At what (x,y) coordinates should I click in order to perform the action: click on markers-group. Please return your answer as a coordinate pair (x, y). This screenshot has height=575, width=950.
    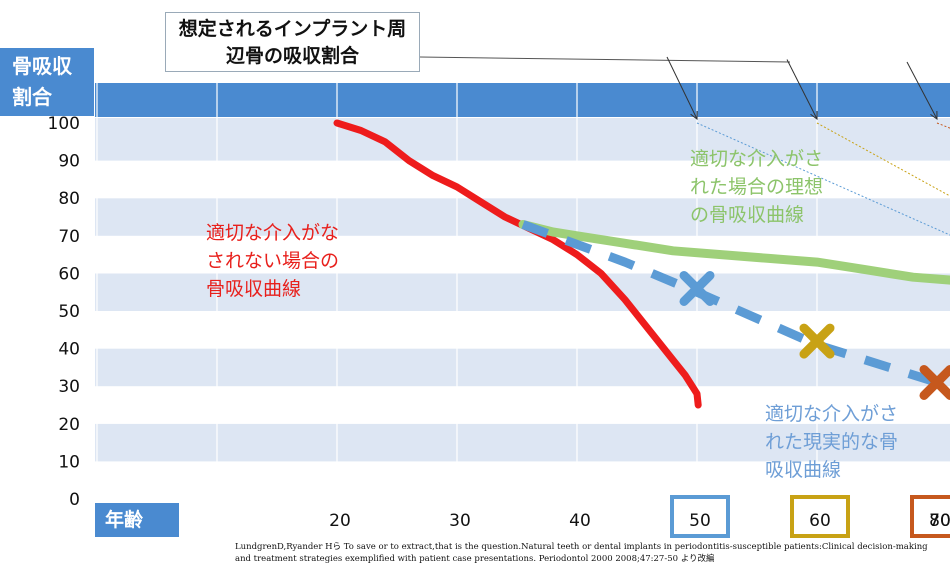
    Looking at the image, I should click on (814, 335).